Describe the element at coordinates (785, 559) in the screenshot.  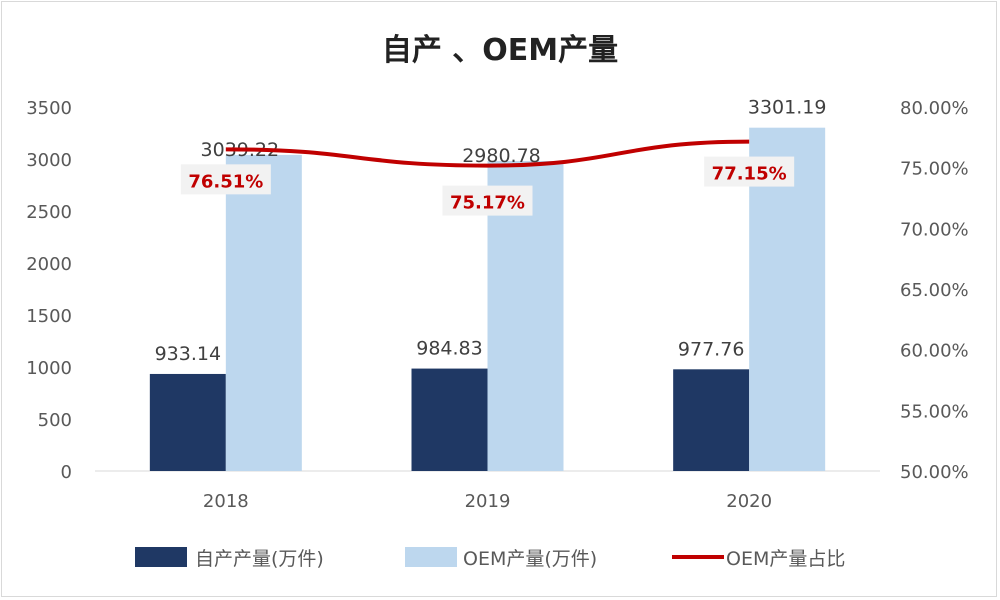
I see `legend-label-share: OEM产量占比` at that location.